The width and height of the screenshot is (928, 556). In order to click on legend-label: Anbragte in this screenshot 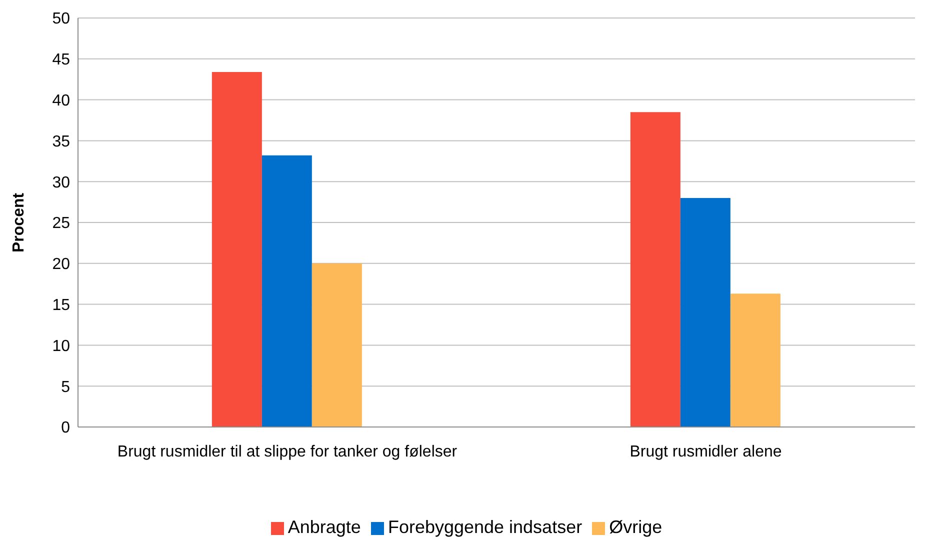, I will do `click(324, 527)`.